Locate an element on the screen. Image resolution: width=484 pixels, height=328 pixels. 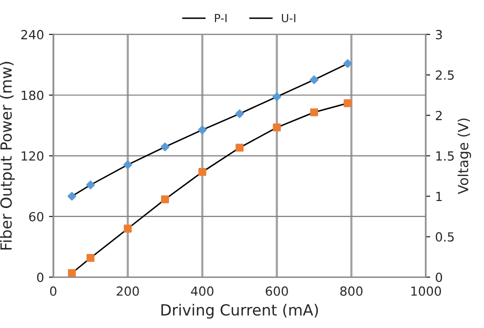
x-axis-title: Driving Current (mA) is located at coordinates (239, 311).